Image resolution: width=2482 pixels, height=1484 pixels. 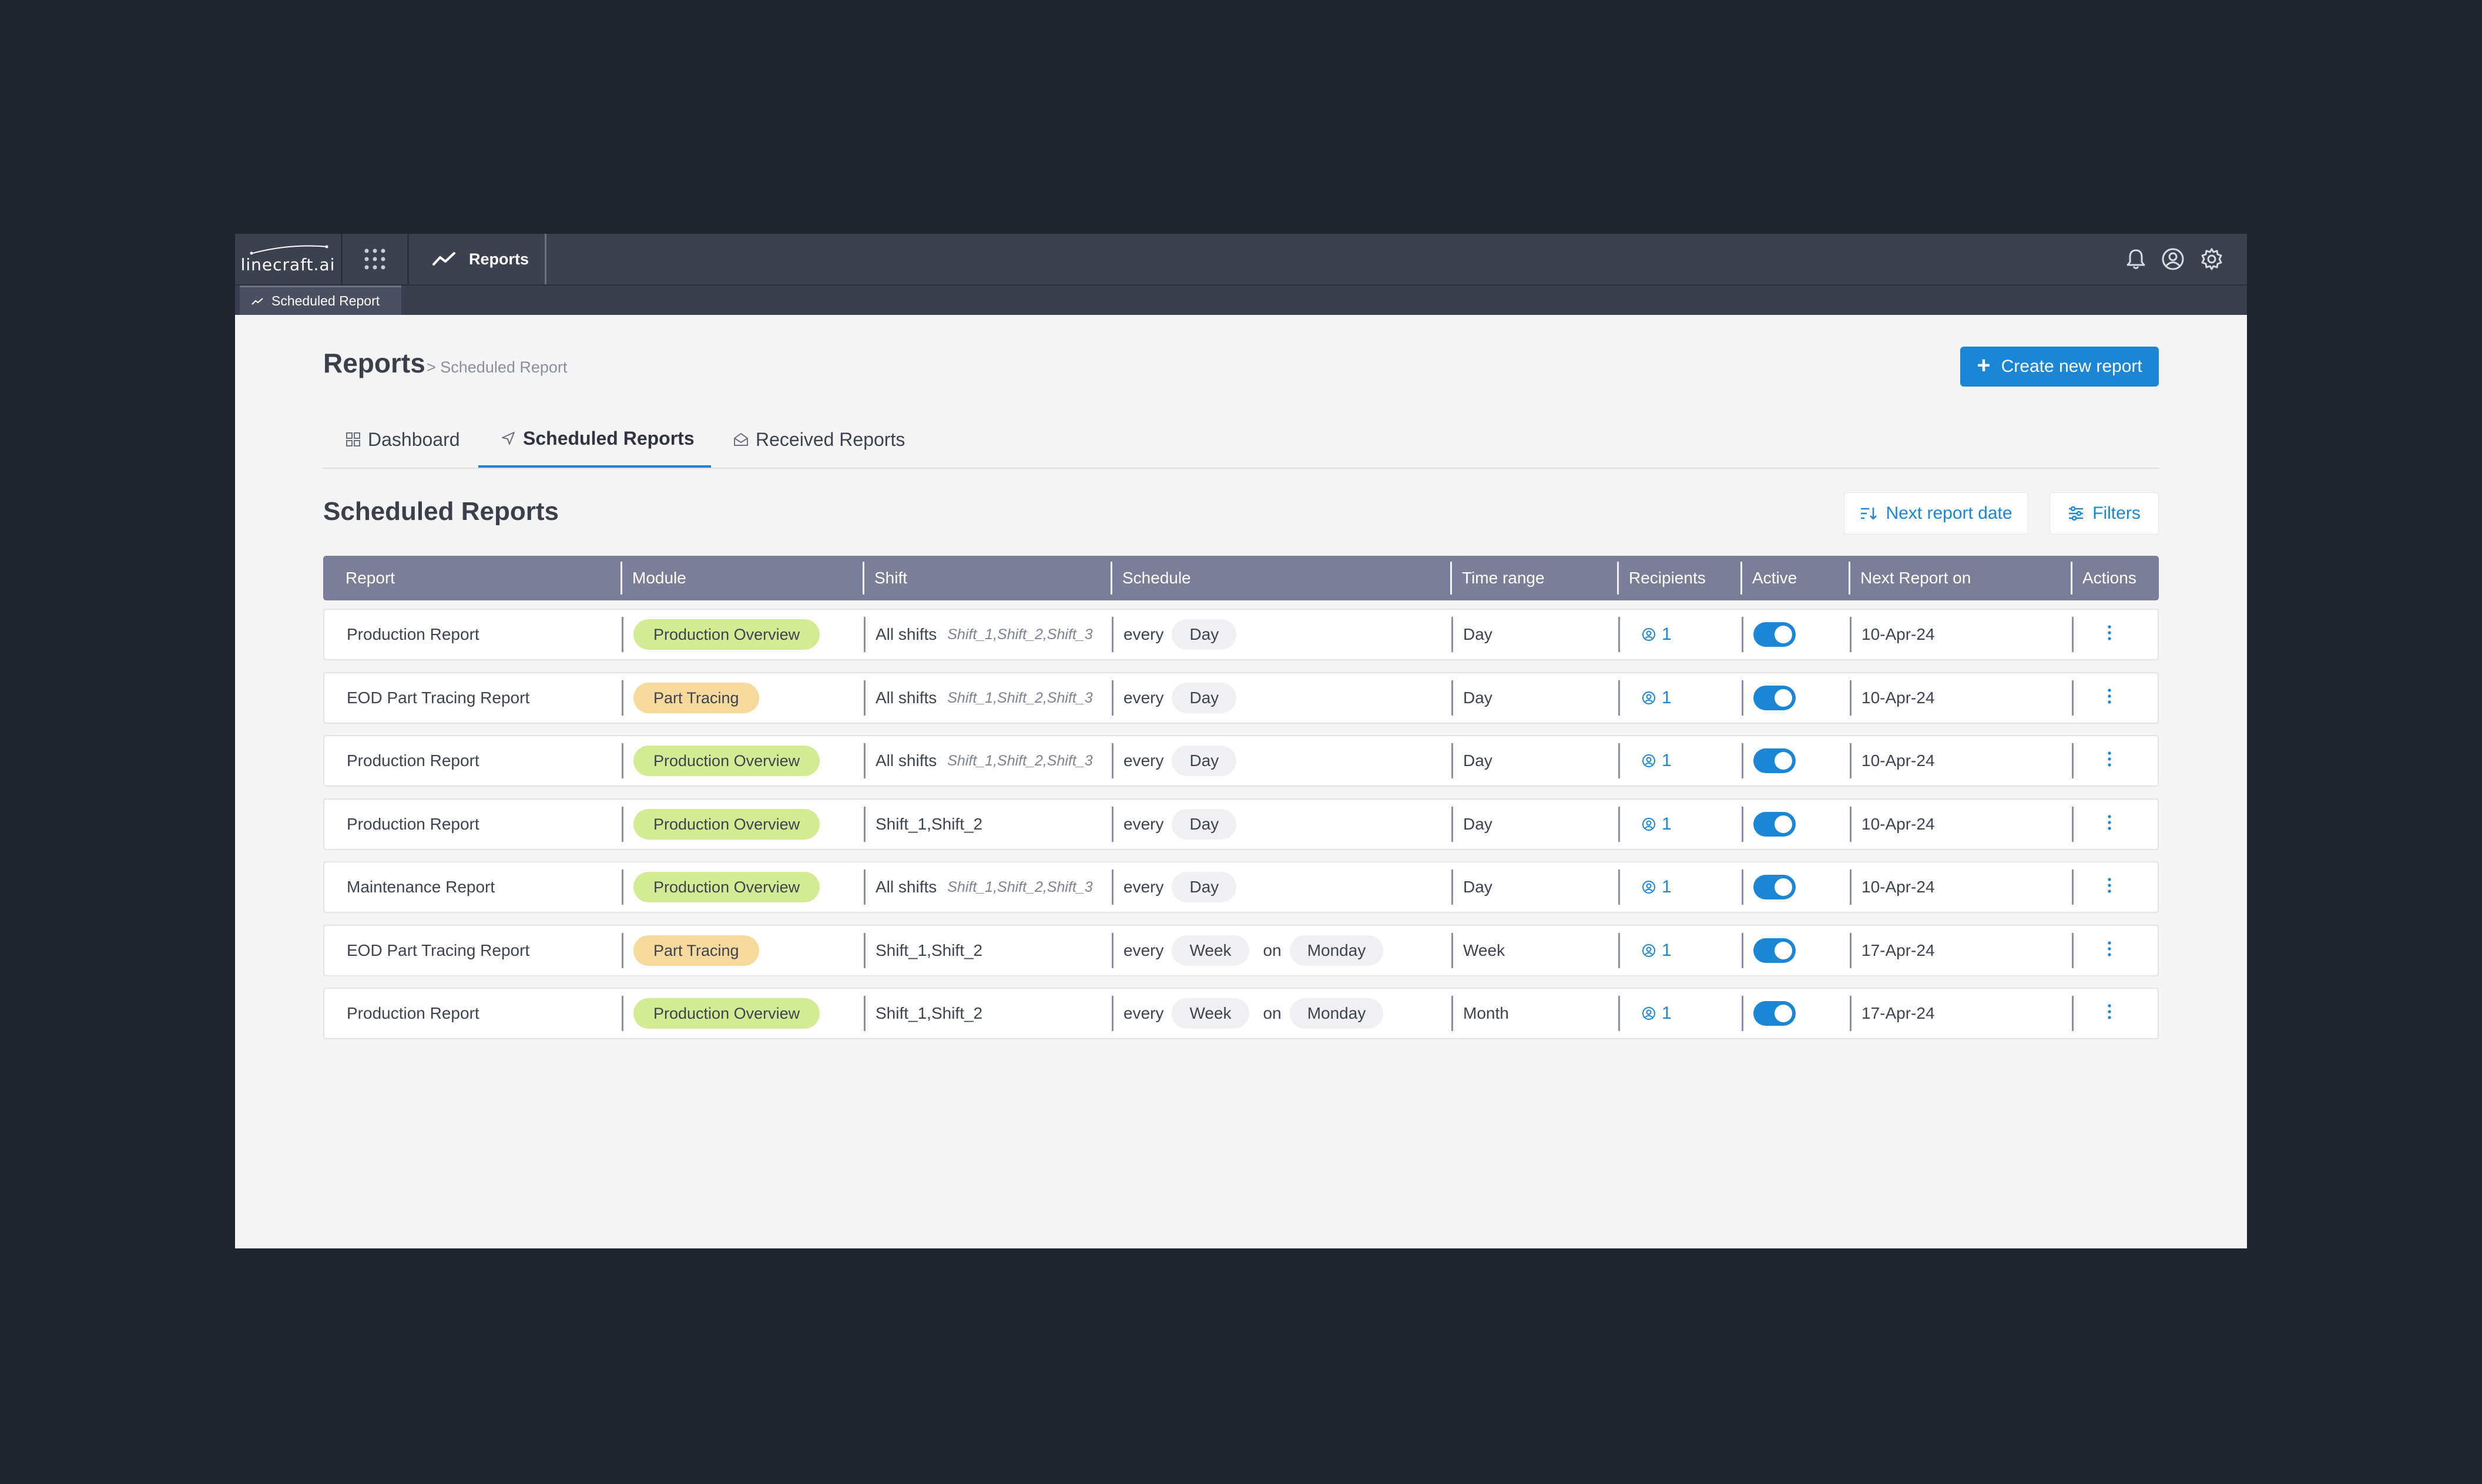 I want to click on column-header-report: Report, so click(x=370, y=578).